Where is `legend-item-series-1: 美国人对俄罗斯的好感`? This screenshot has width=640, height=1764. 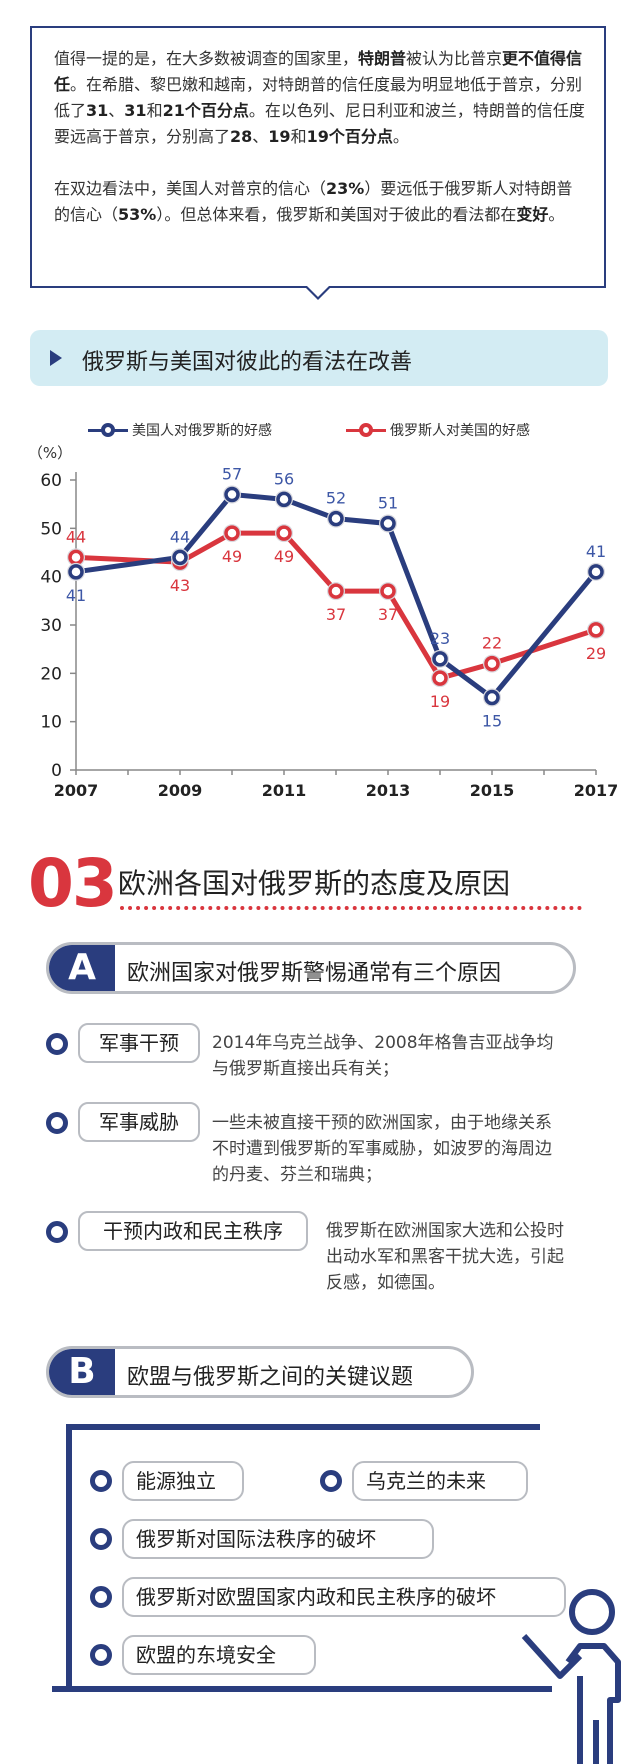
legend-item-series-1: 美国人对俄罗斯的好感 is located at coordinates (213, 430).